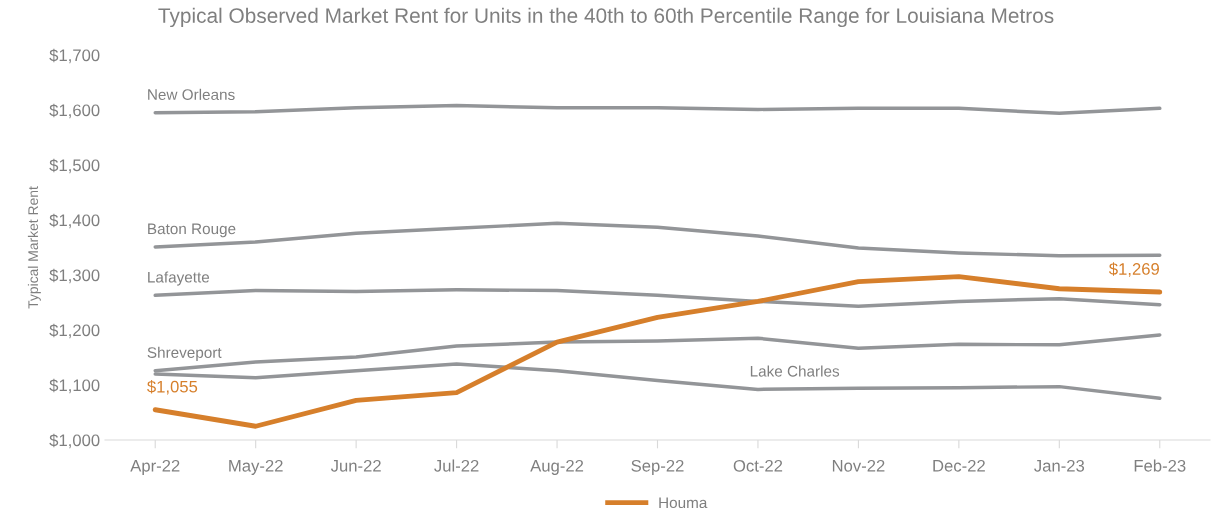 The height and width of the screenshot is (513, 1212). What do you see at coordinates (34, 247) in the screenshot?
I see `y-axis-title: Typical Market Rent` at bounding box center [34, 247].